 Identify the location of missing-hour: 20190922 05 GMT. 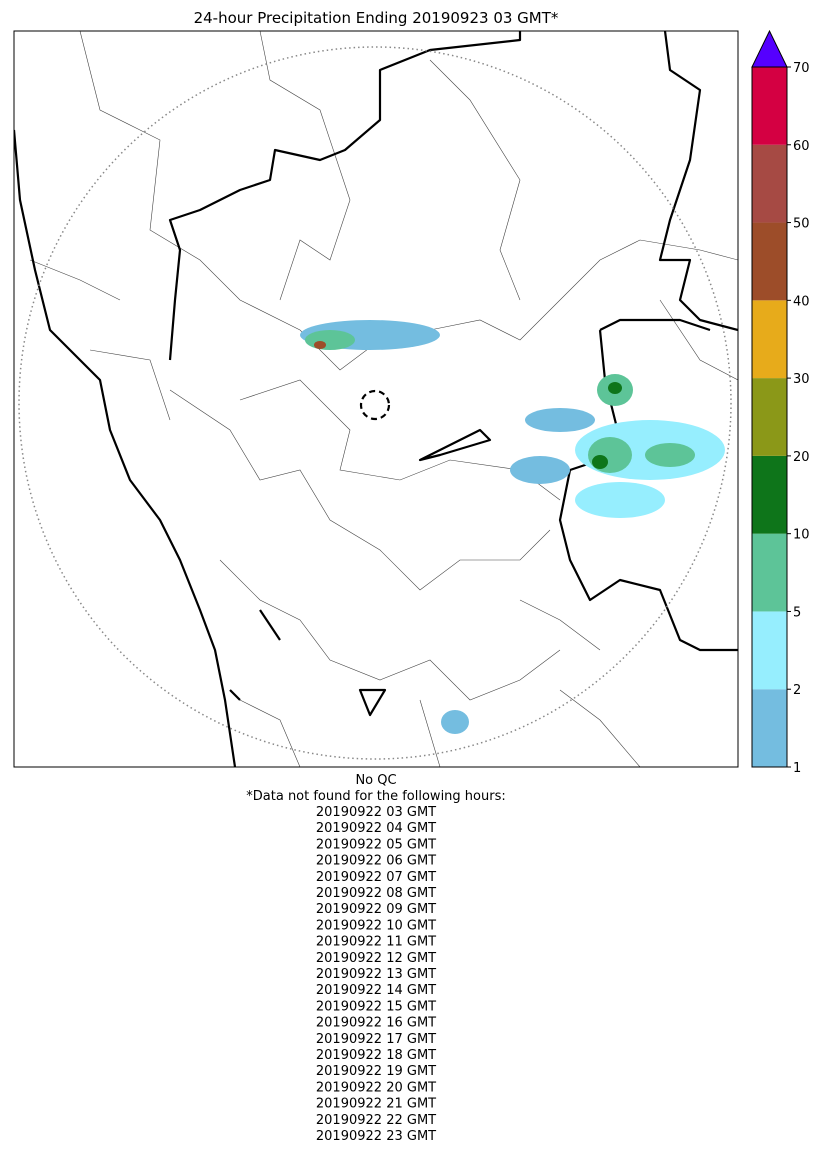
(376, 844).